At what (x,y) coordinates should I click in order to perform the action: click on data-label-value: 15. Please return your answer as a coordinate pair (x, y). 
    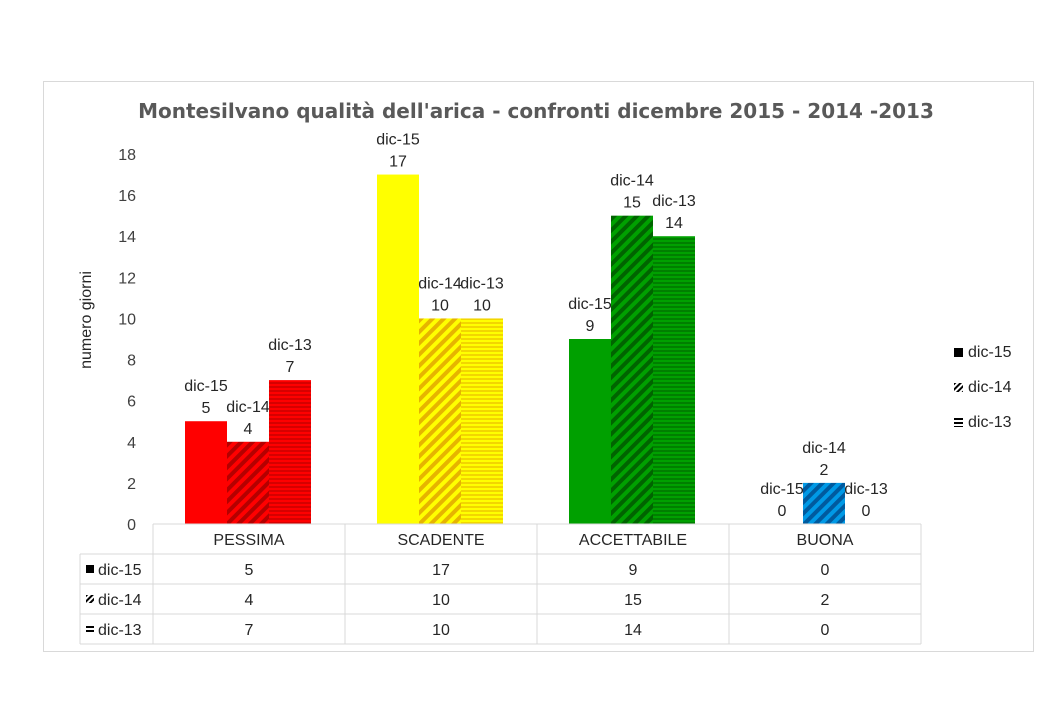
    Looking at the image, I should click on (632, 203).